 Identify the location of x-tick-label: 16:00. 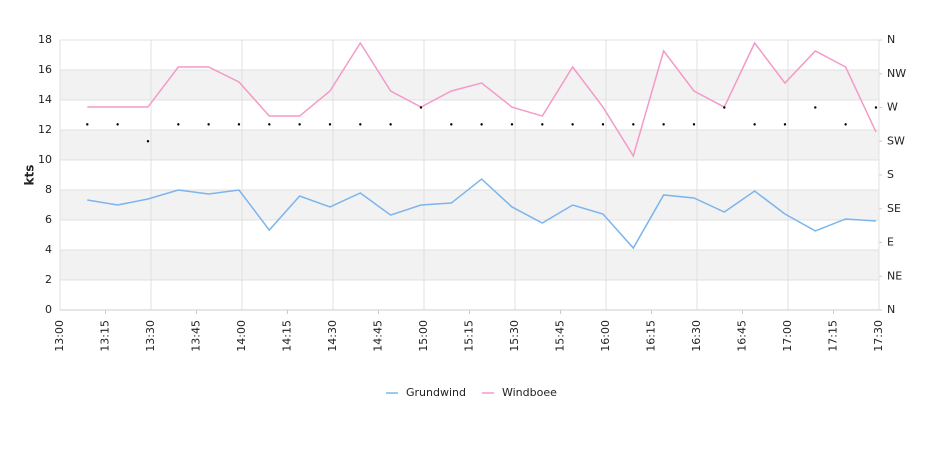
(605, 336).